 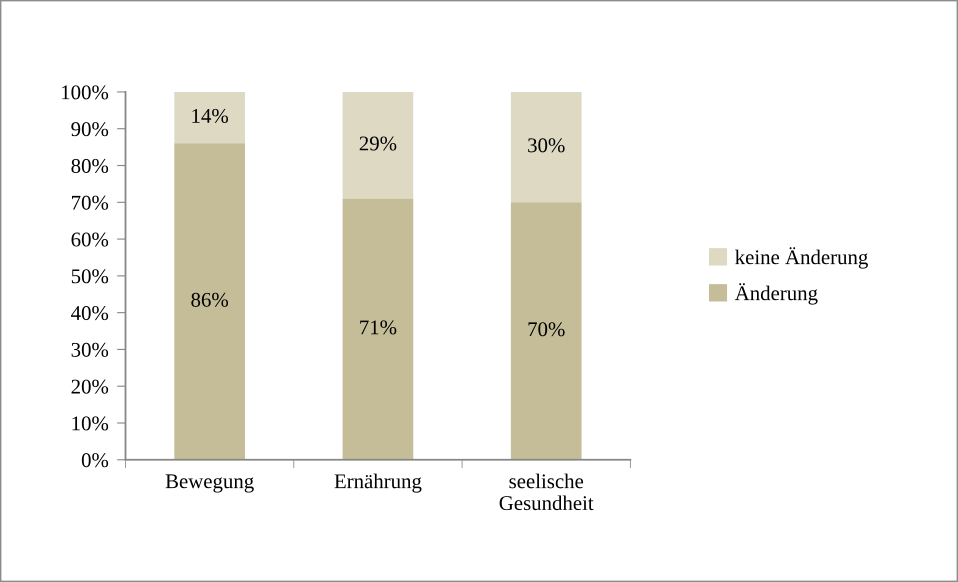 I want to click on y-tick-label: 80%, so click(x=89, y=166).